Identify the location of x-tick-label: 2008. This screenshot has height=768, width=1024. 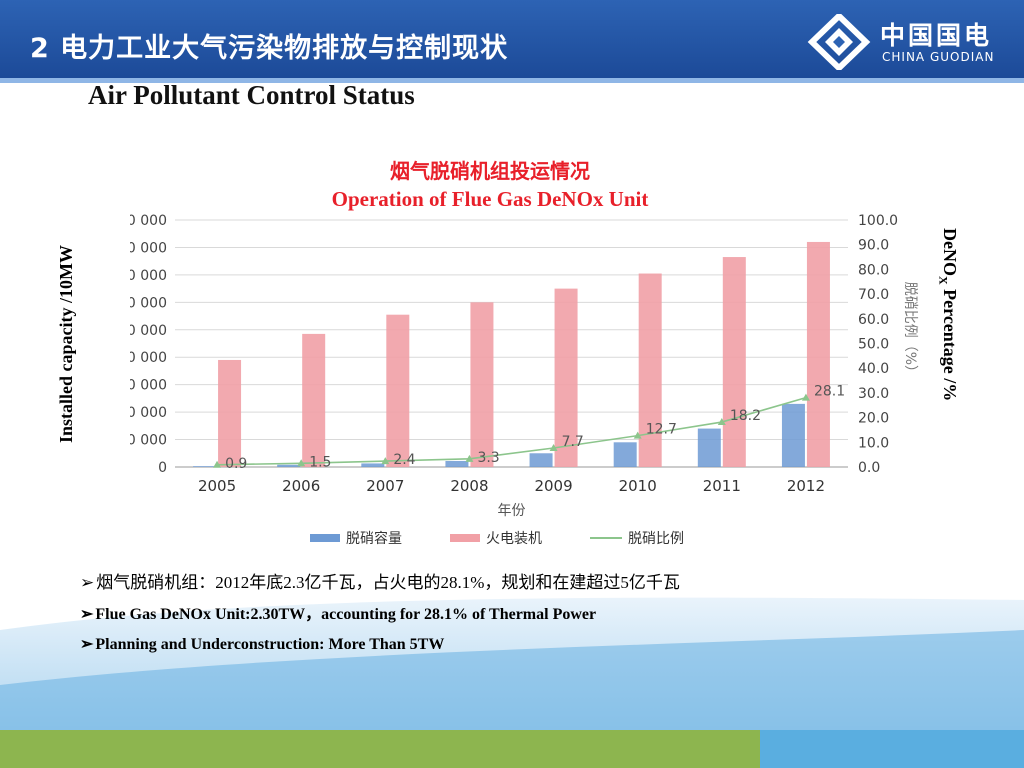
(469, 486).